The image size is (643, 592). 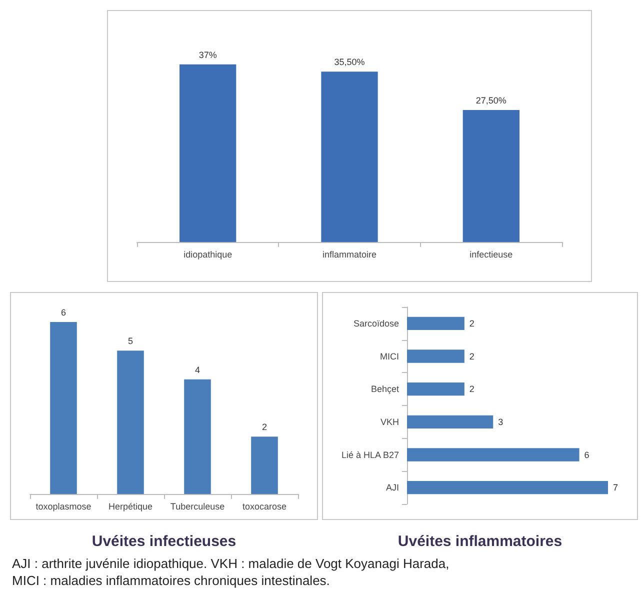 What do you see at coordinates (615, 487) in the screenshot?
I see `data-label: 7` at bounding box center [615, 487].